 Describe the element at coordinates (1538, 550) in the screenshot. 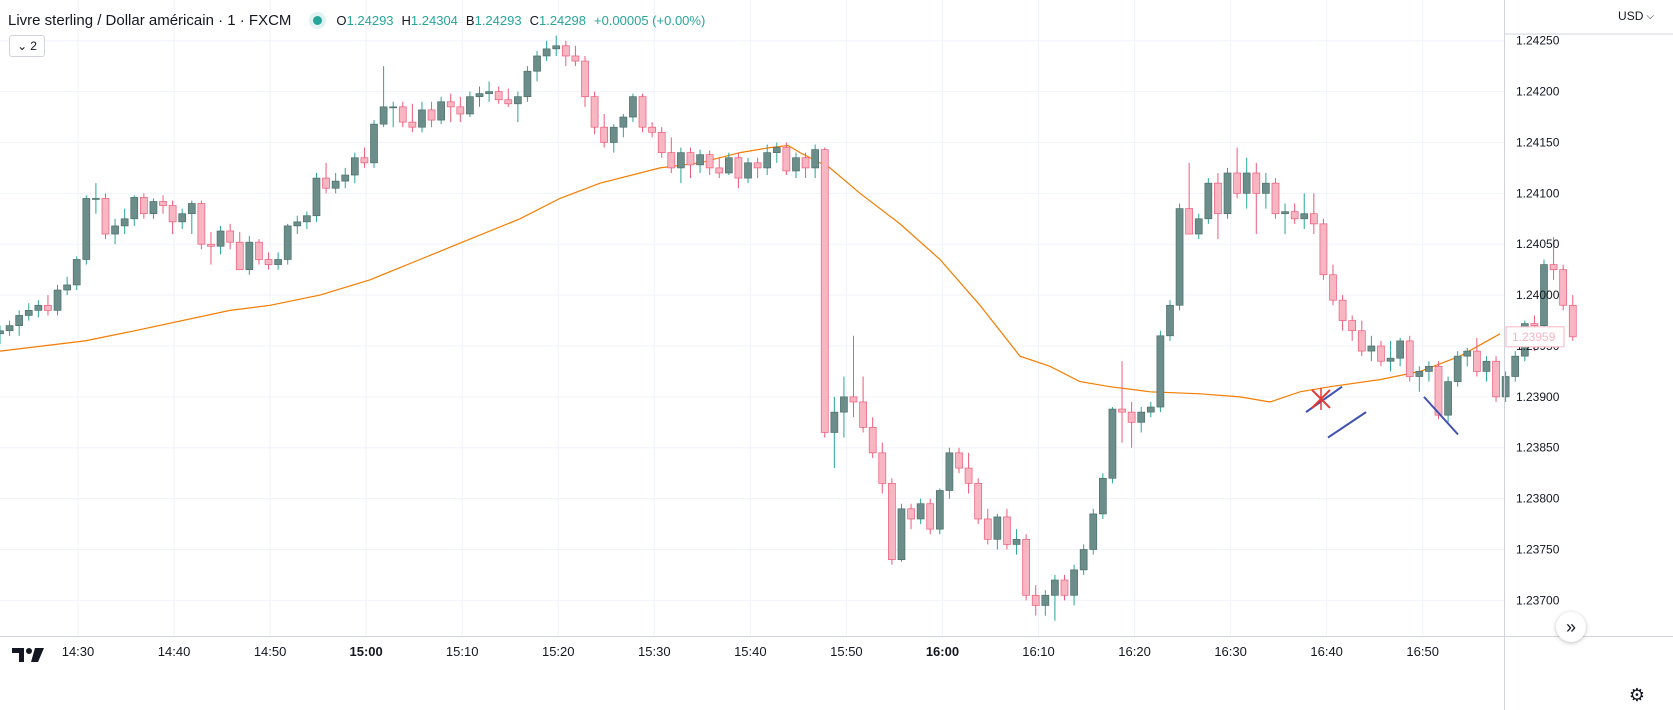

I see `price-tick-label: 1.23750` at that location.